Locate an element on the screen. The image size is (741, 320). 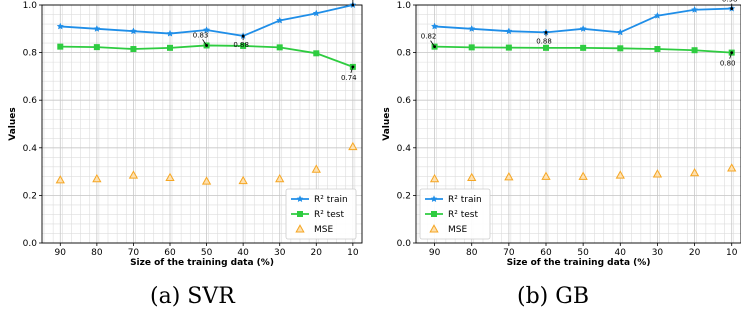
annotation-label: 0.83 is located at coordinates (201, 35).